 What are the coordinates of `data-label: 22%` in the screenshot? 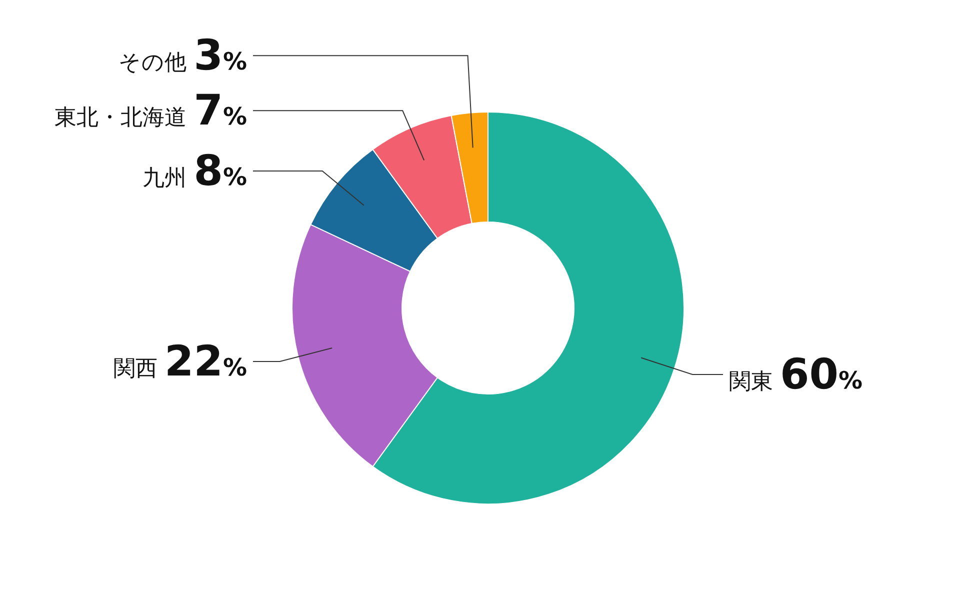 It's located at (205, 361).